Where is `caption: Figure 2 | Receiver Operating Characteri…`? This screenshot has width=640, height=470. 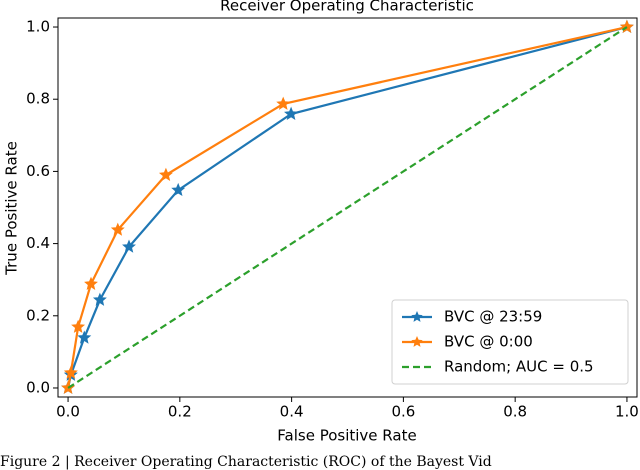
caption: Figure 2 | Receiver Operating Characteri… is located at coordinates (246, 462).